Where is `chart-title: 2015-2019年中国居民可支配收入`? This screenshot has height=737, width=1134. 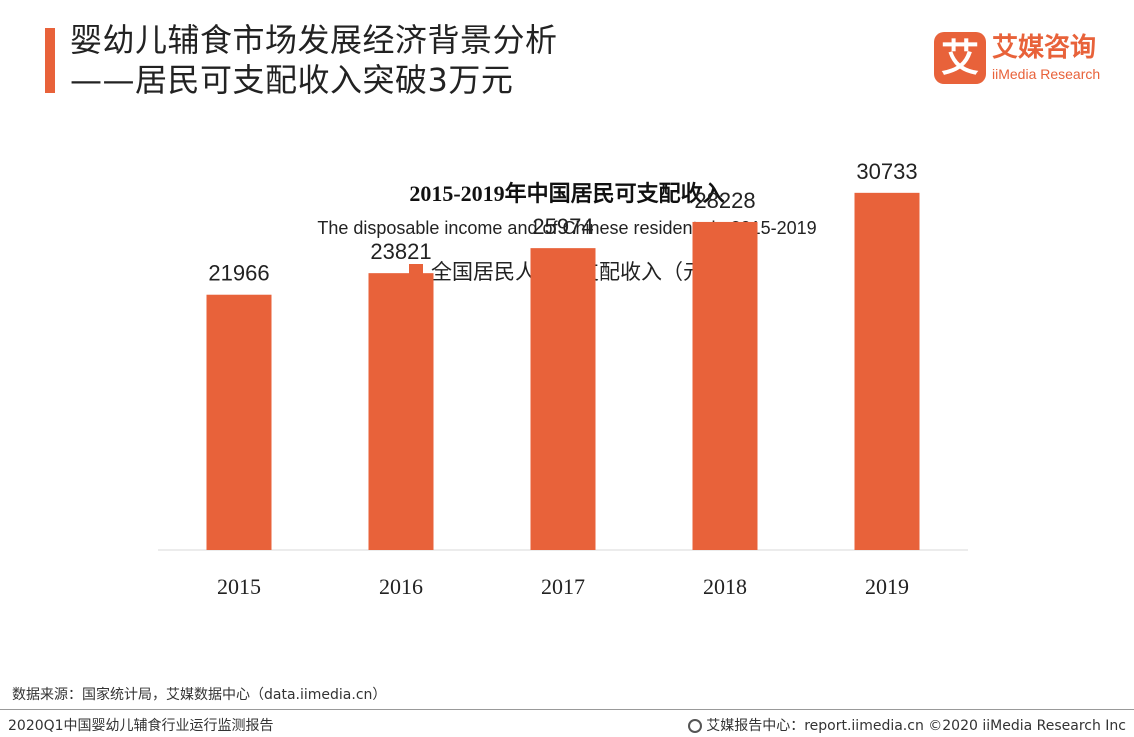
chart-title: 2015-2019年中国居民可支配收入 is located at coordinates (567, 193).